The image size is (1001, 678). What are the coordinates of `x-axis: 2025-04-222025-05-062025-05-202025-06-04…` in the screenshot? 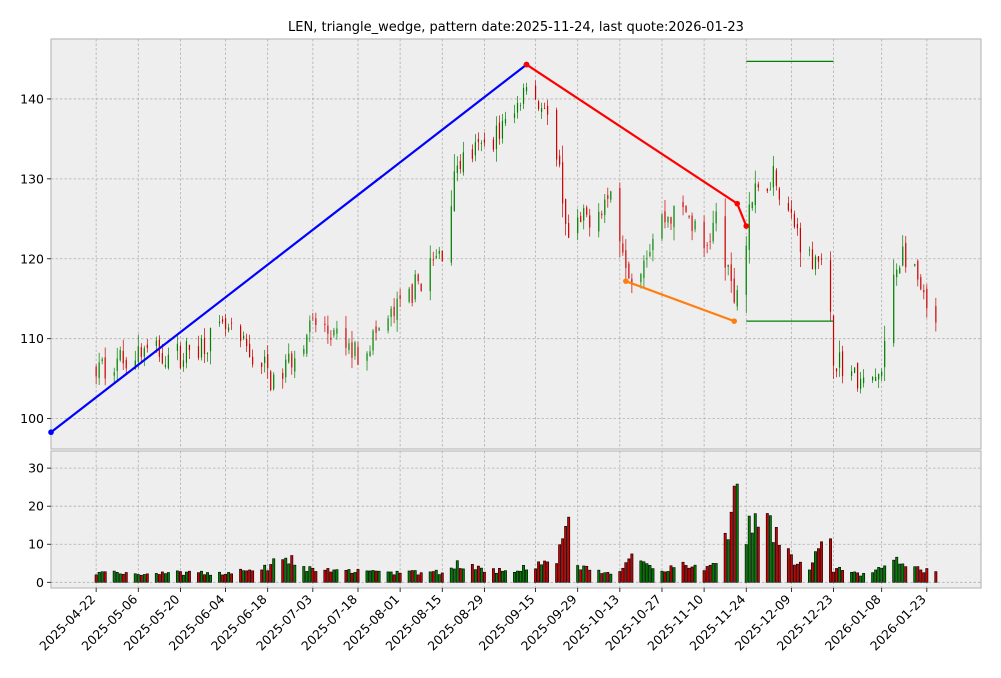 It's located at (482, 620).